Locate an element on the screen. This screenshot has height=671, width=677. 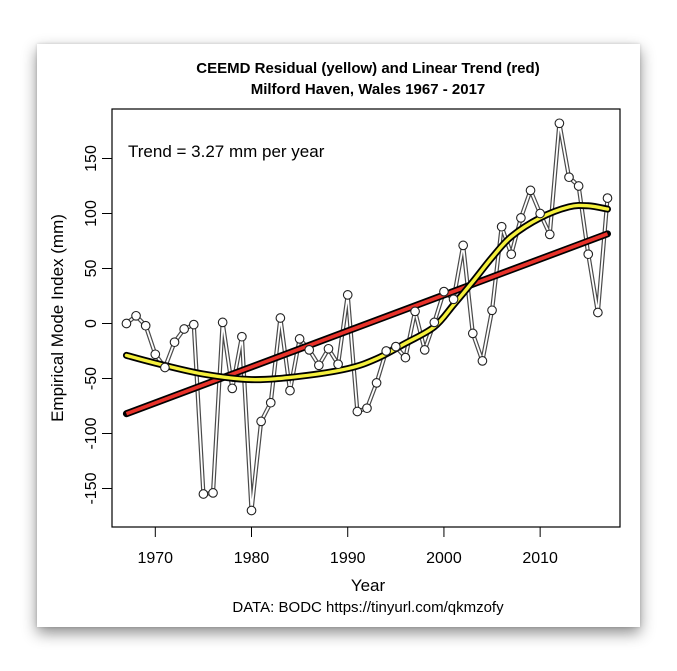
x-tick-label: 2010 is located at coordinates (540, 558).